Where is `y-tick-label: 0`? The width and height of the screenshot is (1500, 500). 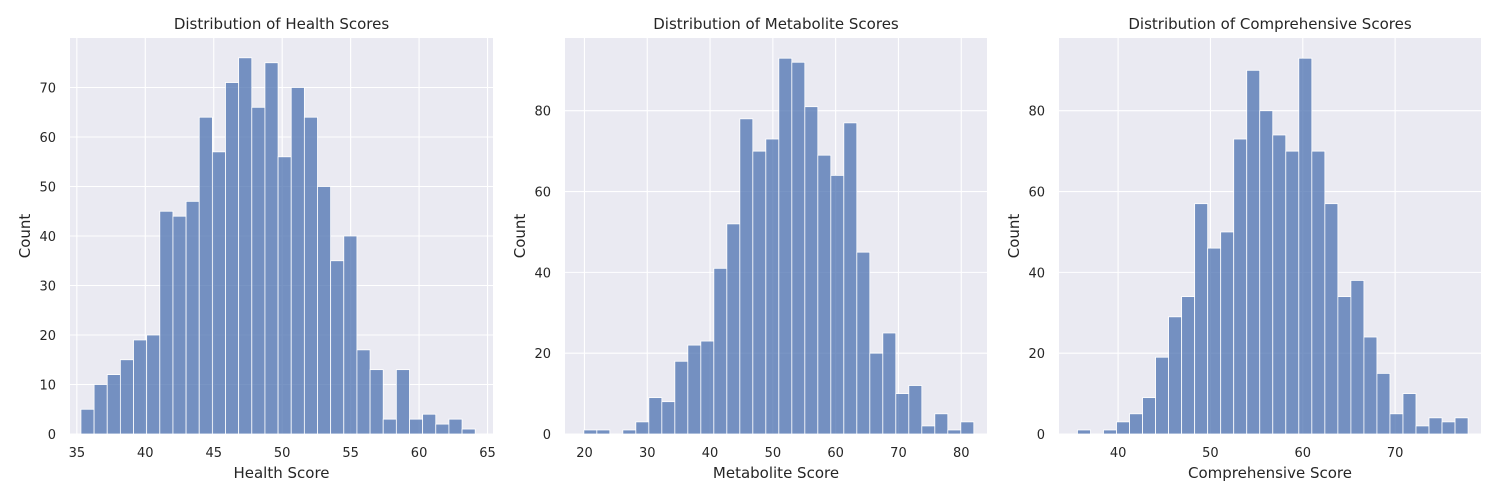
y-tick-label: 0 is located at coordinates (1041, 435).